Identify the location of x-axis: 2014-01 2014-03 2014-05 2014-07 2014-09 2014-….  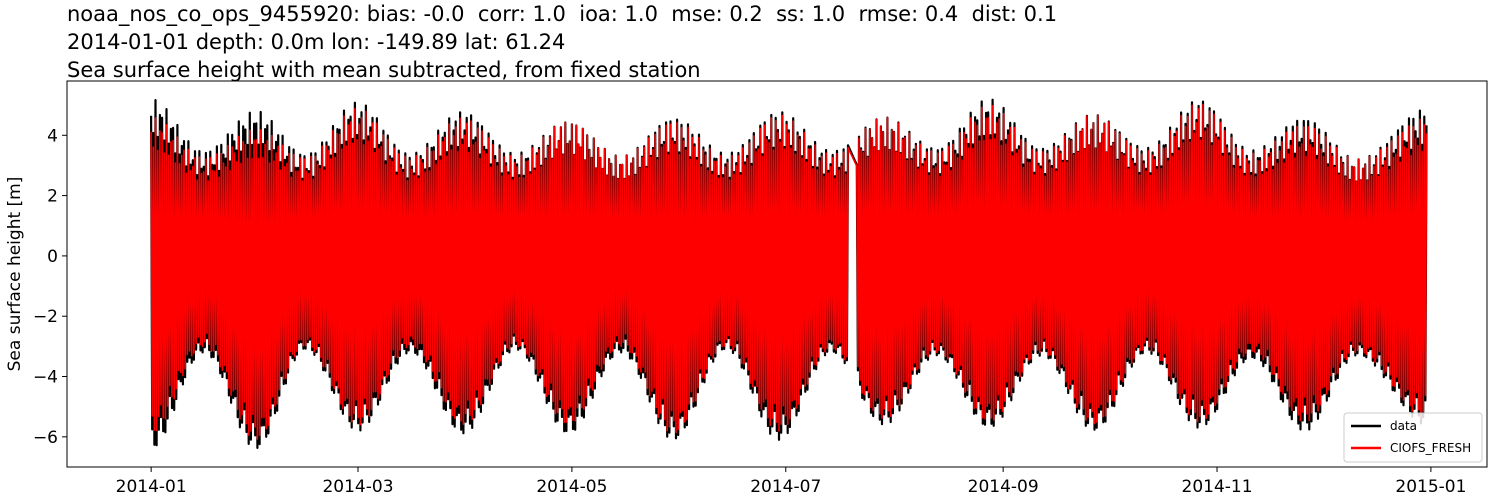
(791, 482).